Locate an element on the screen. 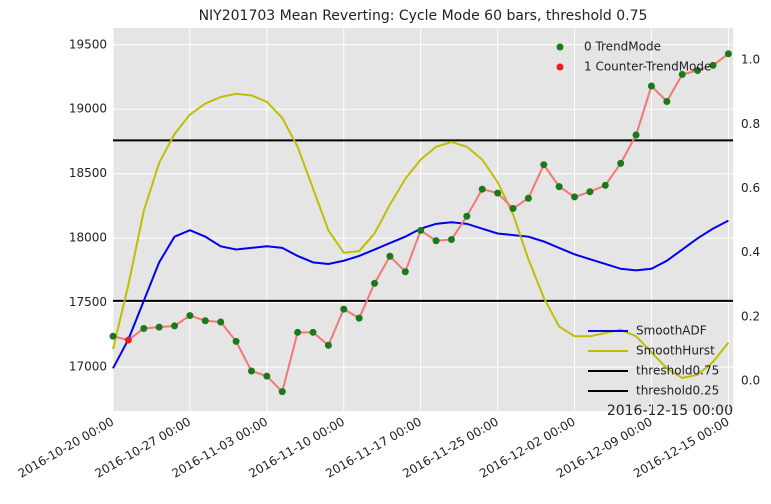 The width and height of the screenshot is (771, 504). y-tick-label: 18500 is located at coordinates (88, 173).